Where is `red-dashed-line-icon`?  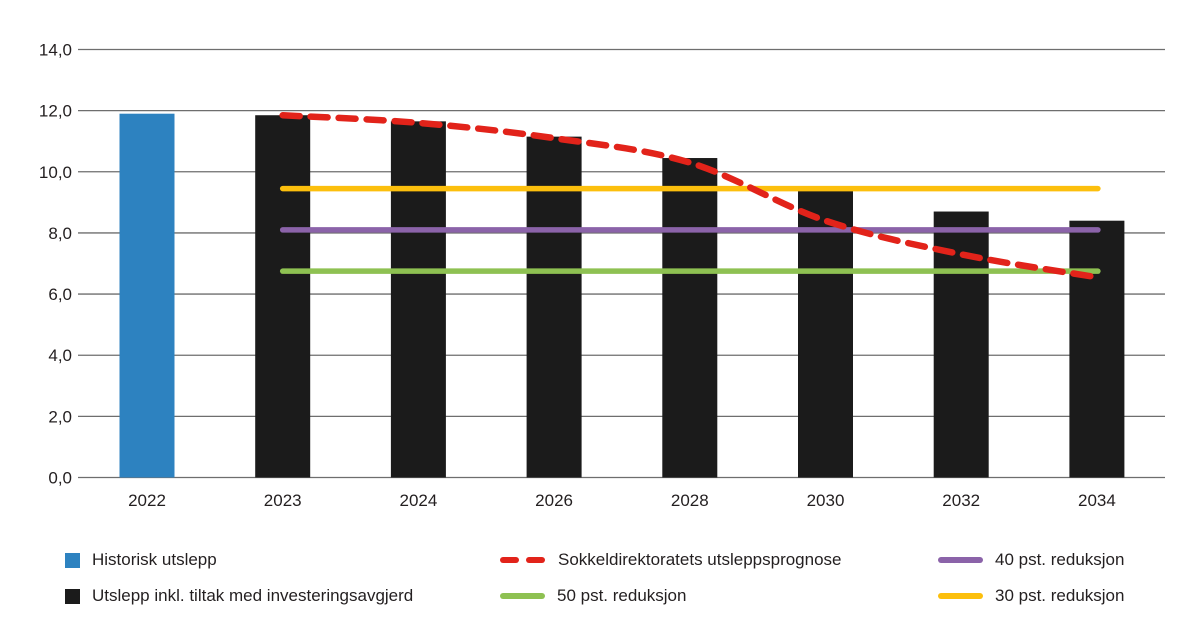 red-dashed-line-icon is located at coordinates (523, 560).